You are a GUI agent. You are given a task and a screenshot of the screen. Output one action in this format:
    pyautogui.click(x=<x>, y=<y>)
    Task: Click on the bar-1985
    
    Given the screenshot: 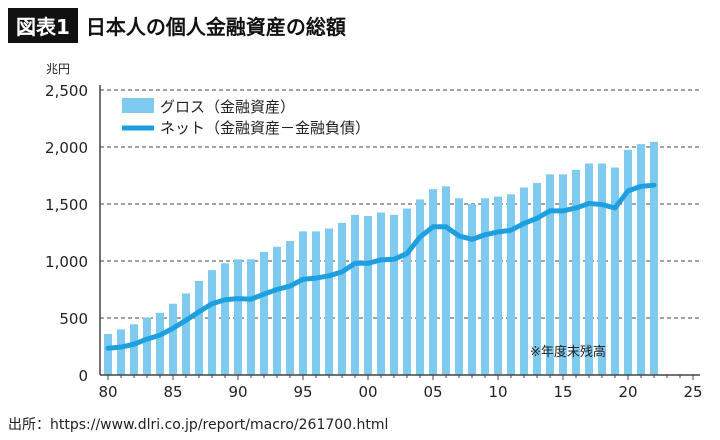 What is the action you would take?
    pyautogui.click(x=173, y=339)
    